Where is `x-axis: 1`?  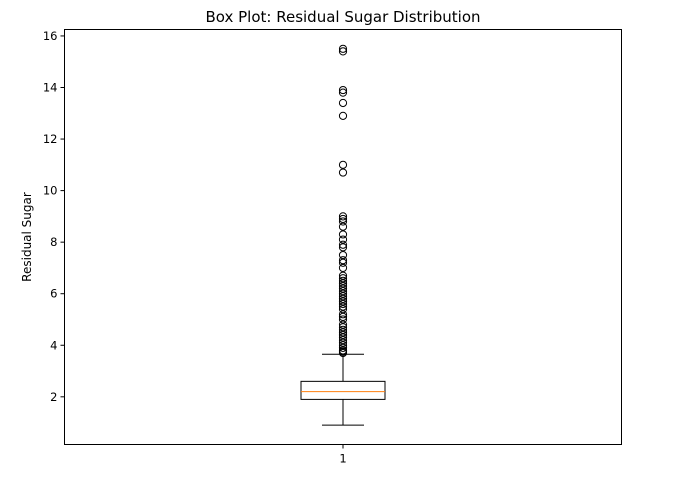
x-axis: 1 is located at coordinates (343, 455).